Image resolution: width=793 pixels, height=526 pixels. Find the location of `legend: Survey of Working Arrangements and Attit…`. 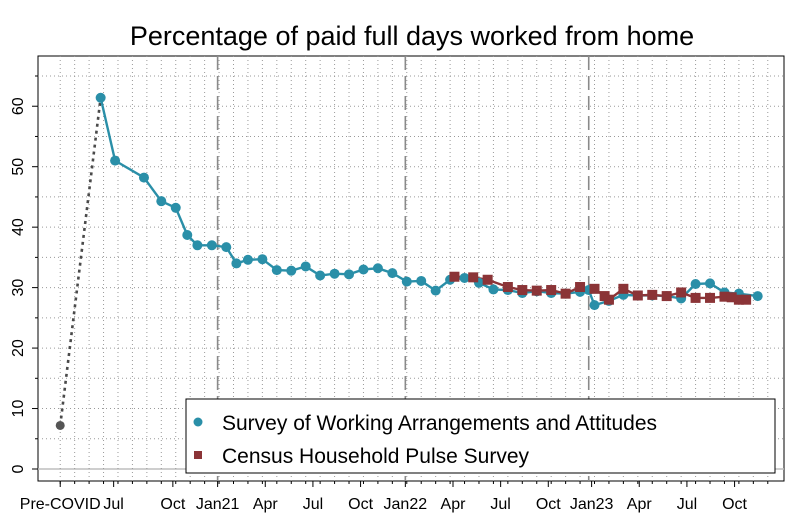

legend: Survey of Working Arrangements and Attit… is located at coordinates (480, 436).